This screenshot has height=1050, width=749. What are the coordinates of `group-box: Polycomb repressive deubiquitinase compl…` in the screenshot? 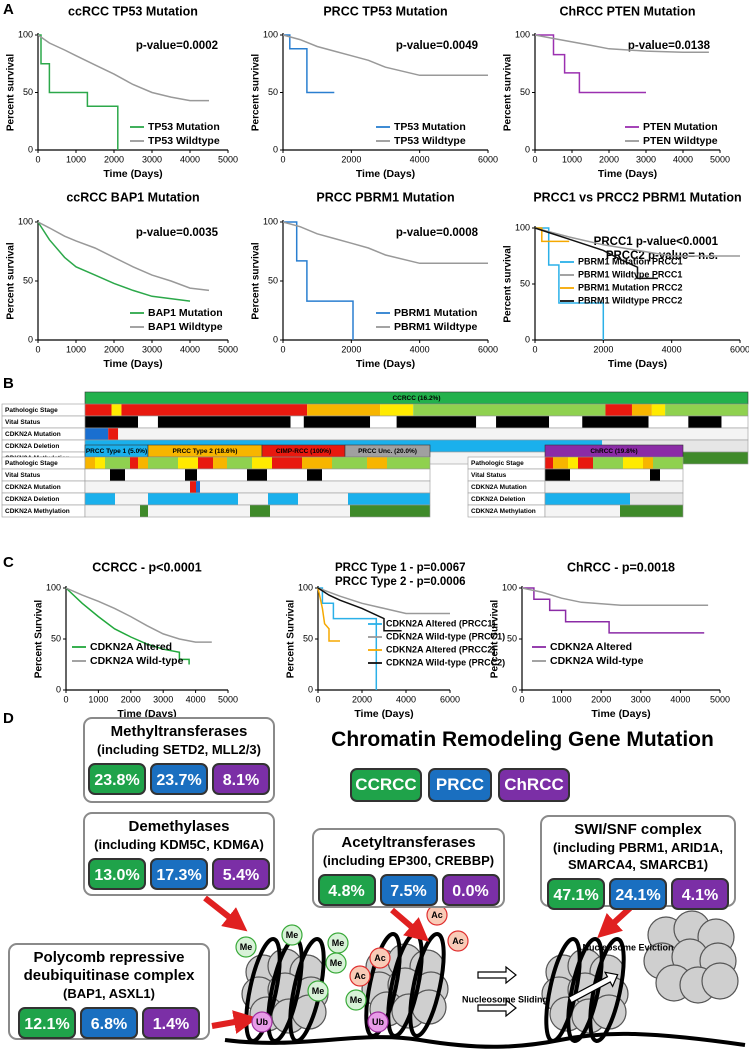 It's located at (109, 991).